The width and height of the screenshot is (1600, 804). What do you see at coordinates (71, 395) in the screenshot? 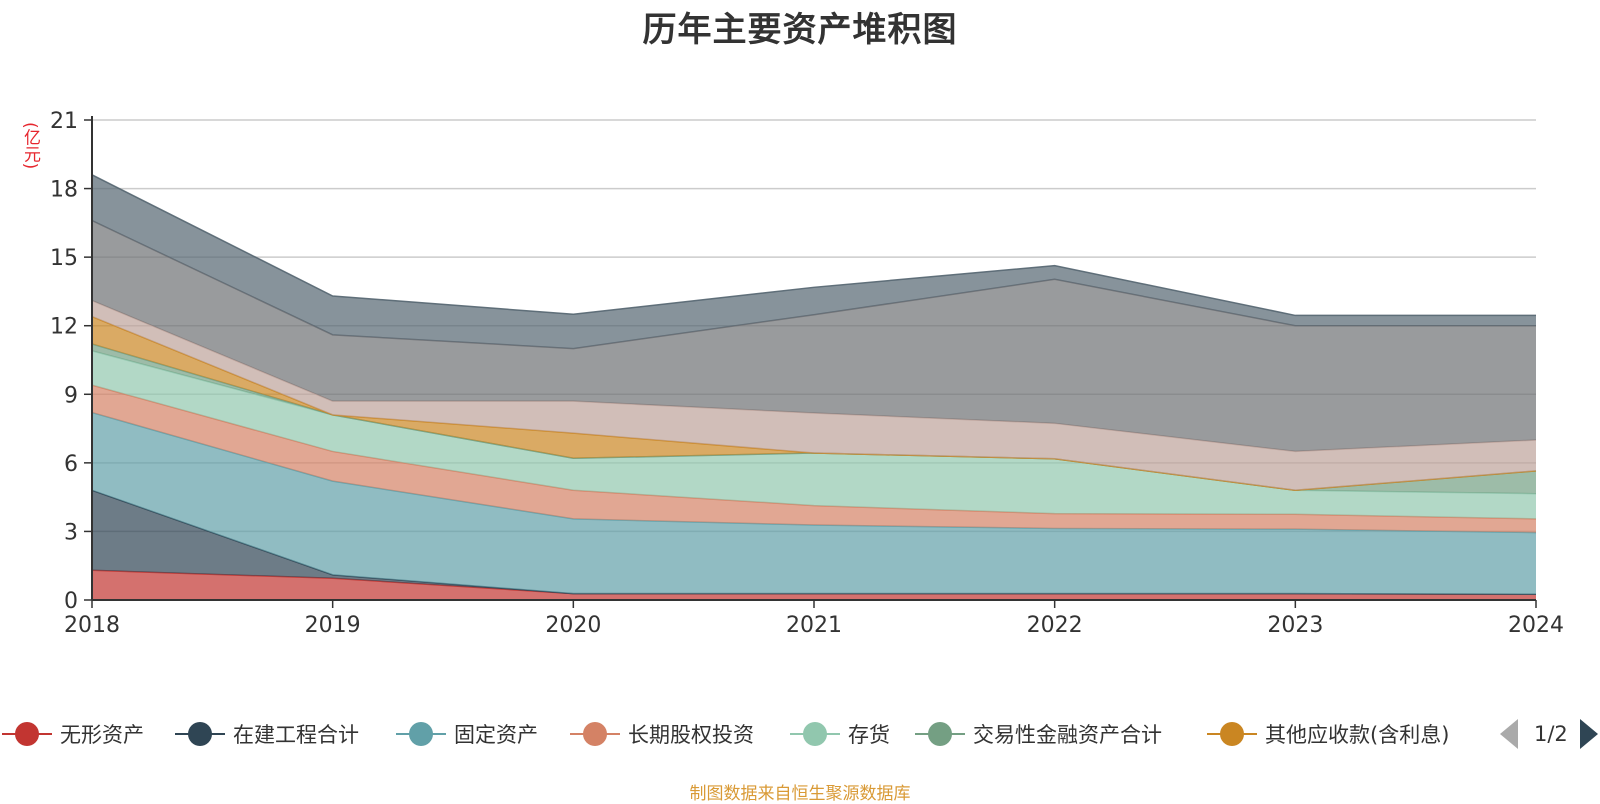
I see `y-tick-label: 9` at bounding box center [71, 395].